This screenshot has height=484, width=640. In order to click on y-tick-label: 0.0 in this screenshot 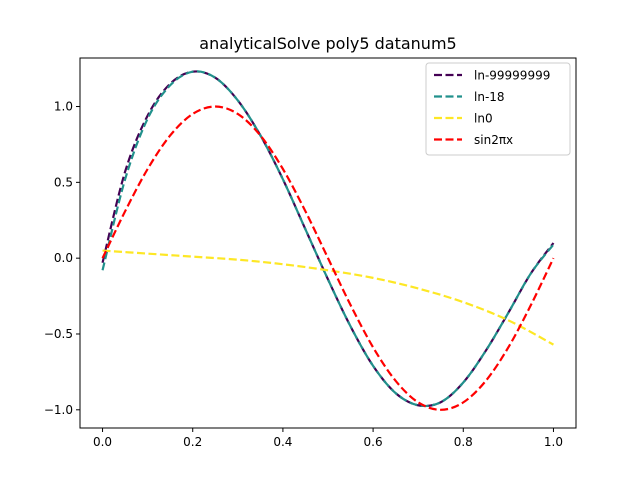, I will do `click(63, 258)`.